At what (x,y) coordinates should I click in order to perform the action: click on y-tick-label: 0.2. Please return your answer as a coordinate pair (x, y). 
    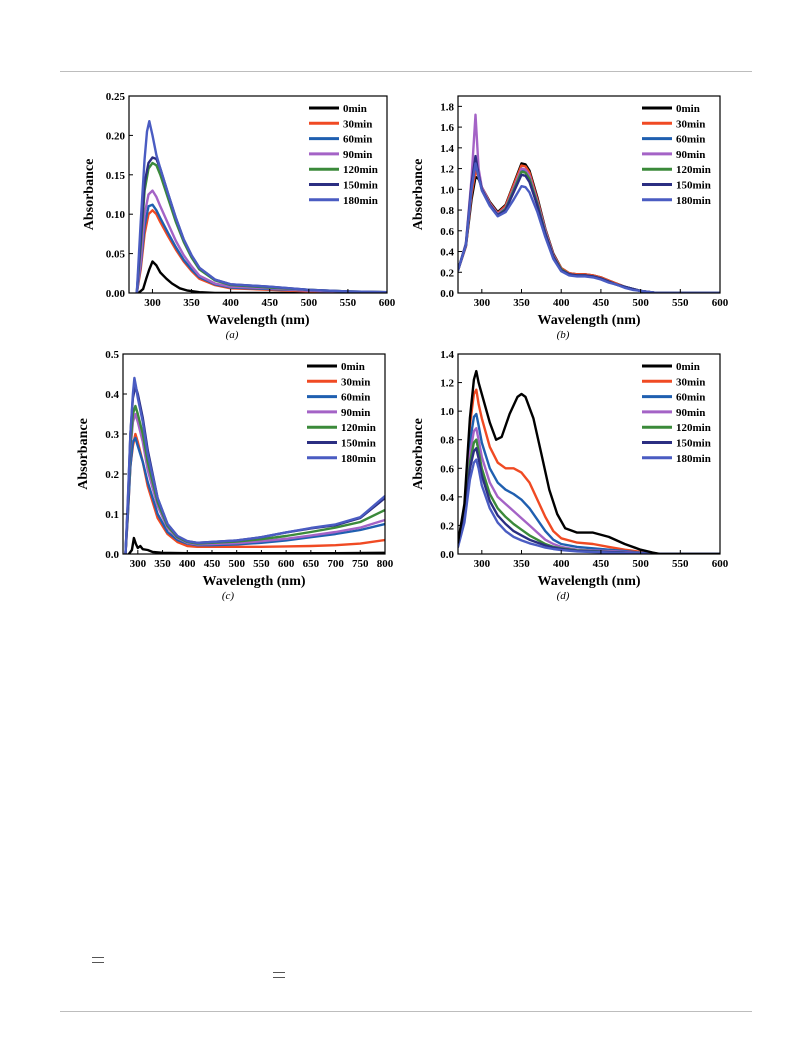
    Looking at the image, I should click on (447, 273).